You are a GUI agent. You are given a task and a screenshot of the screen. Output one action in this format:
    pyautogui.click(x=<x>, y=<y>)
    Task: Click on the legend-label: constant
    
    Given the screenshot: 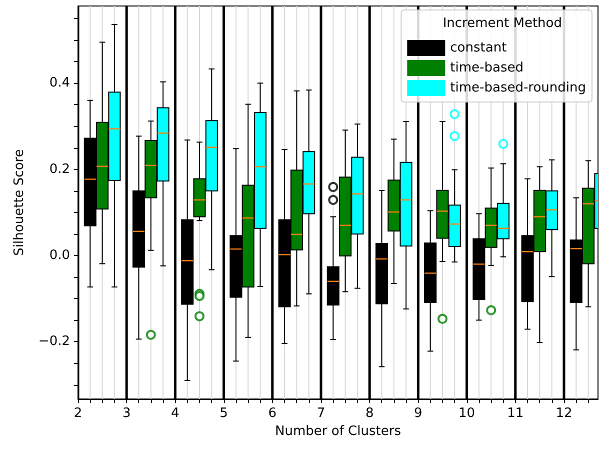 What is the action you would take?
    pyautogui.click(x=478, y=48)
    